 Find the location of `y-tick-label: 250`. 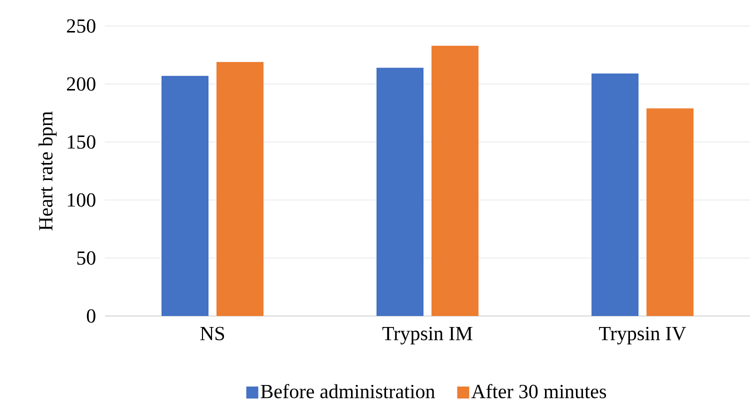

y-tick-label: 250 is located at coordinates (81, 26).